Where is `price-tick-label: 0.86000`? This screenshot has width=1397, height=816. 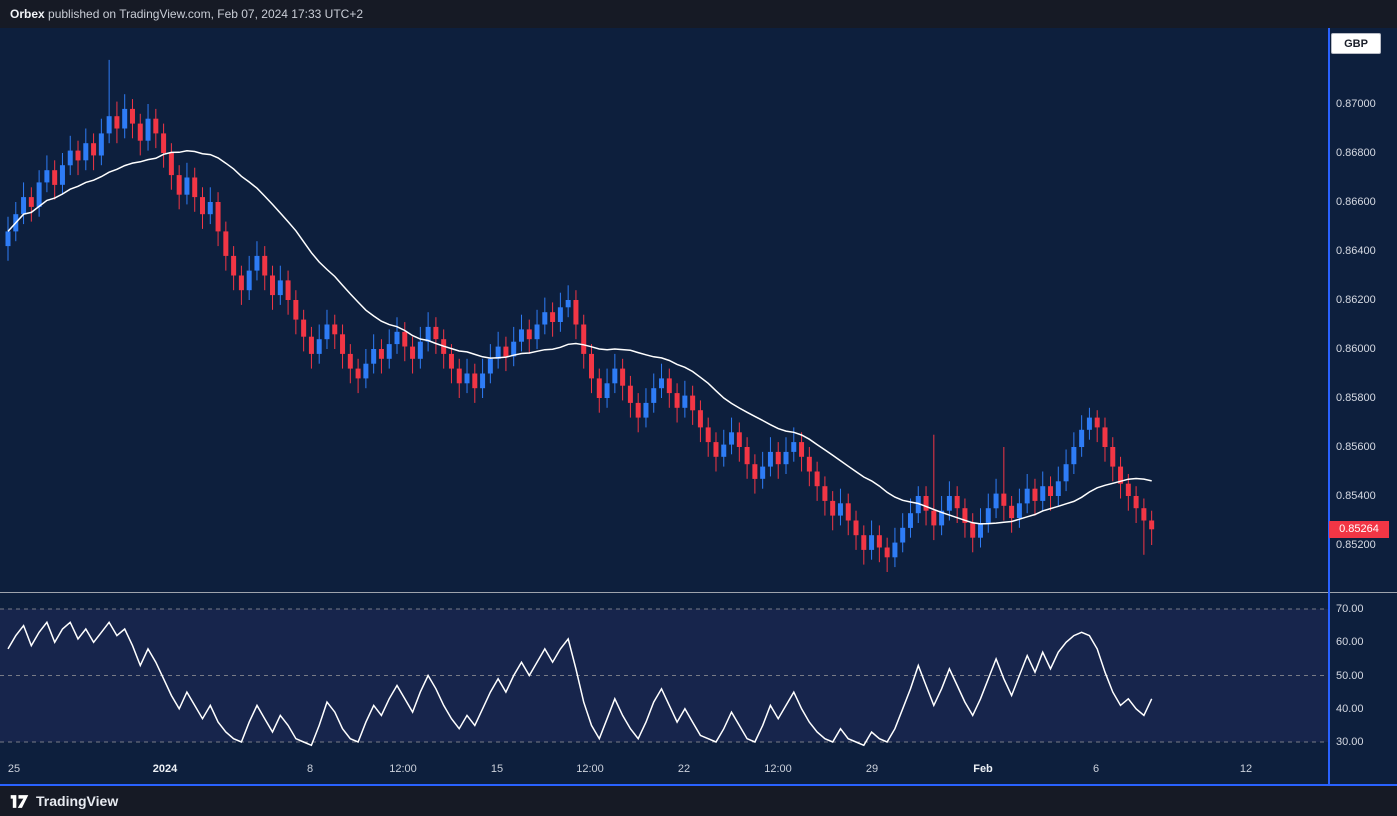
price-tick-label: 0.86000 is located at coordinates (1356, 349).